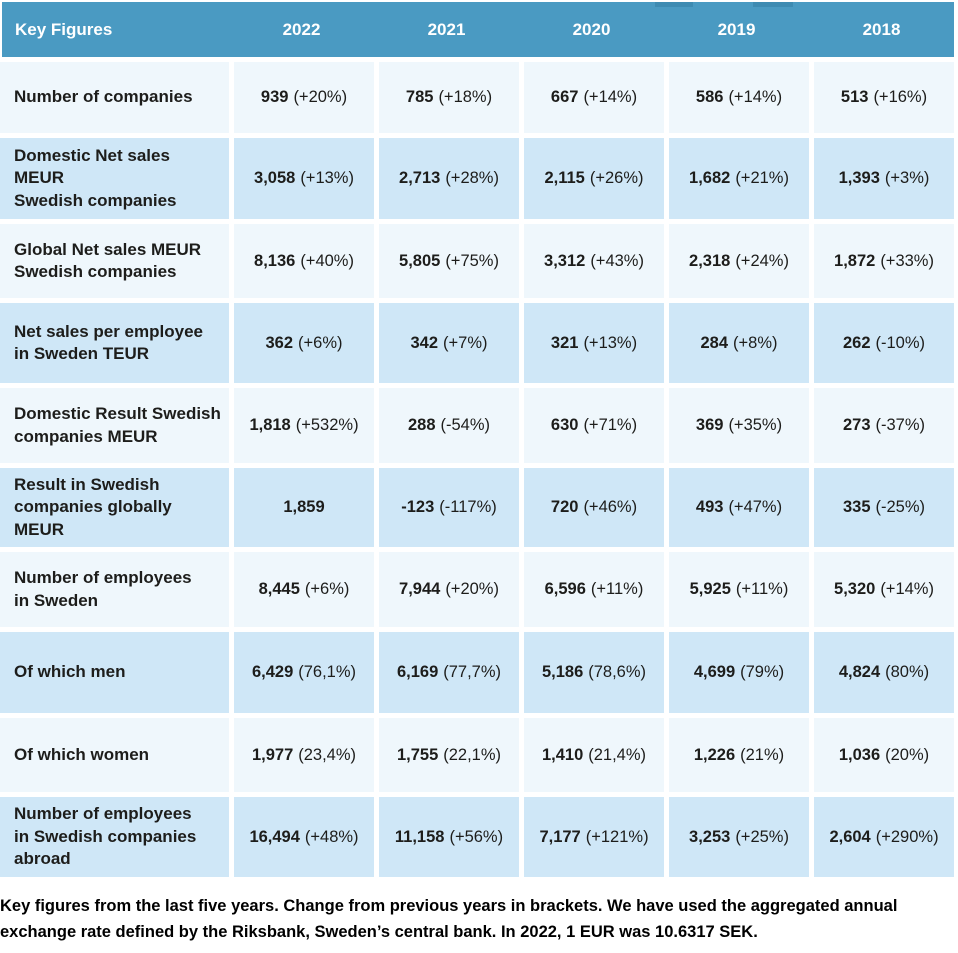  Describe the element at coordinates (674, 4) in the screenshot. I see `header-top-accent-left` at that location.